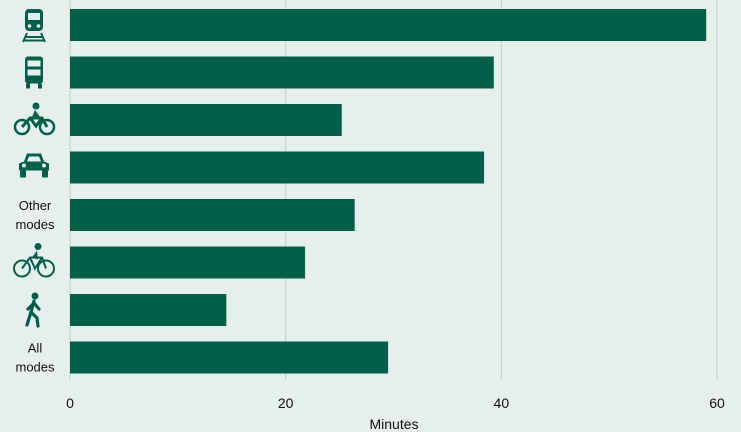 The height and width of the screenshot is (432, 741). Describe the element at coordinates (34, 260) in the screenshot. I see `bicycle-icon` at that location.